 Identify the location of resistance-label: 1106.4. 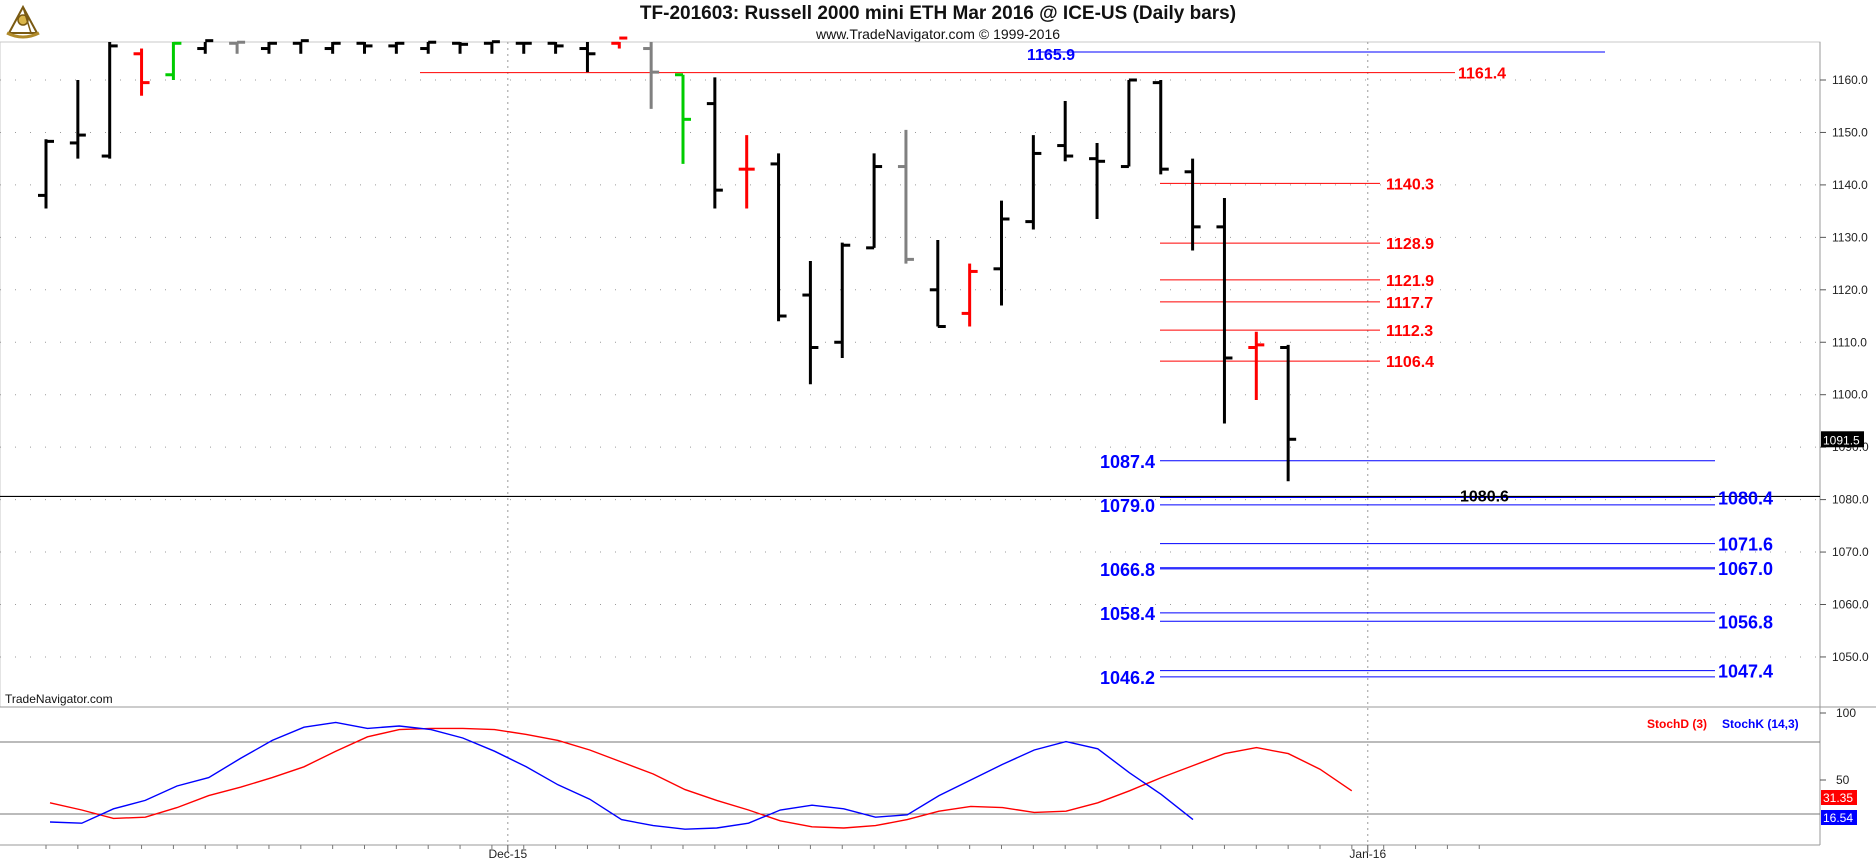
(1410, 362).